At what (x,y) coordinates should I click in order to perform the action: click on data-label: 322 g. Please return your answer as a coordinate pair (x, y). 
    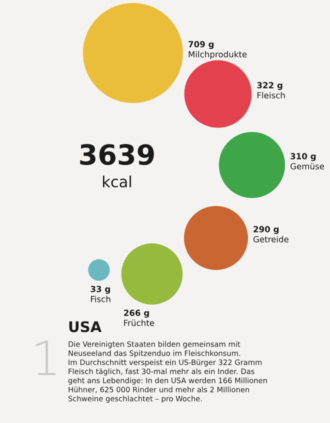
    Looking at the image, I should click on (269, 86).